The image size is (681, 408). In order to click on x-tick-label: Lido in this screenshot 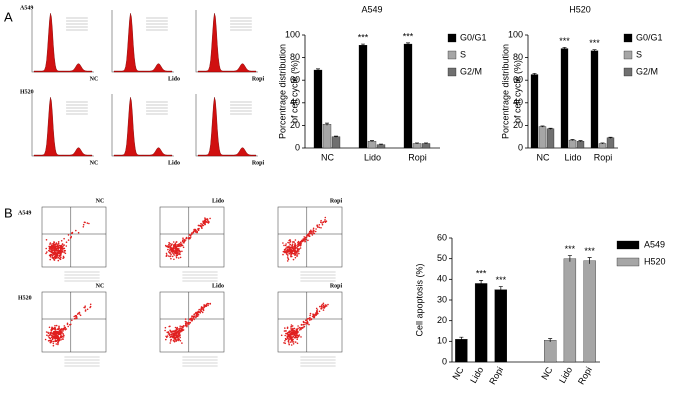, I will do `click(476, 375)`.